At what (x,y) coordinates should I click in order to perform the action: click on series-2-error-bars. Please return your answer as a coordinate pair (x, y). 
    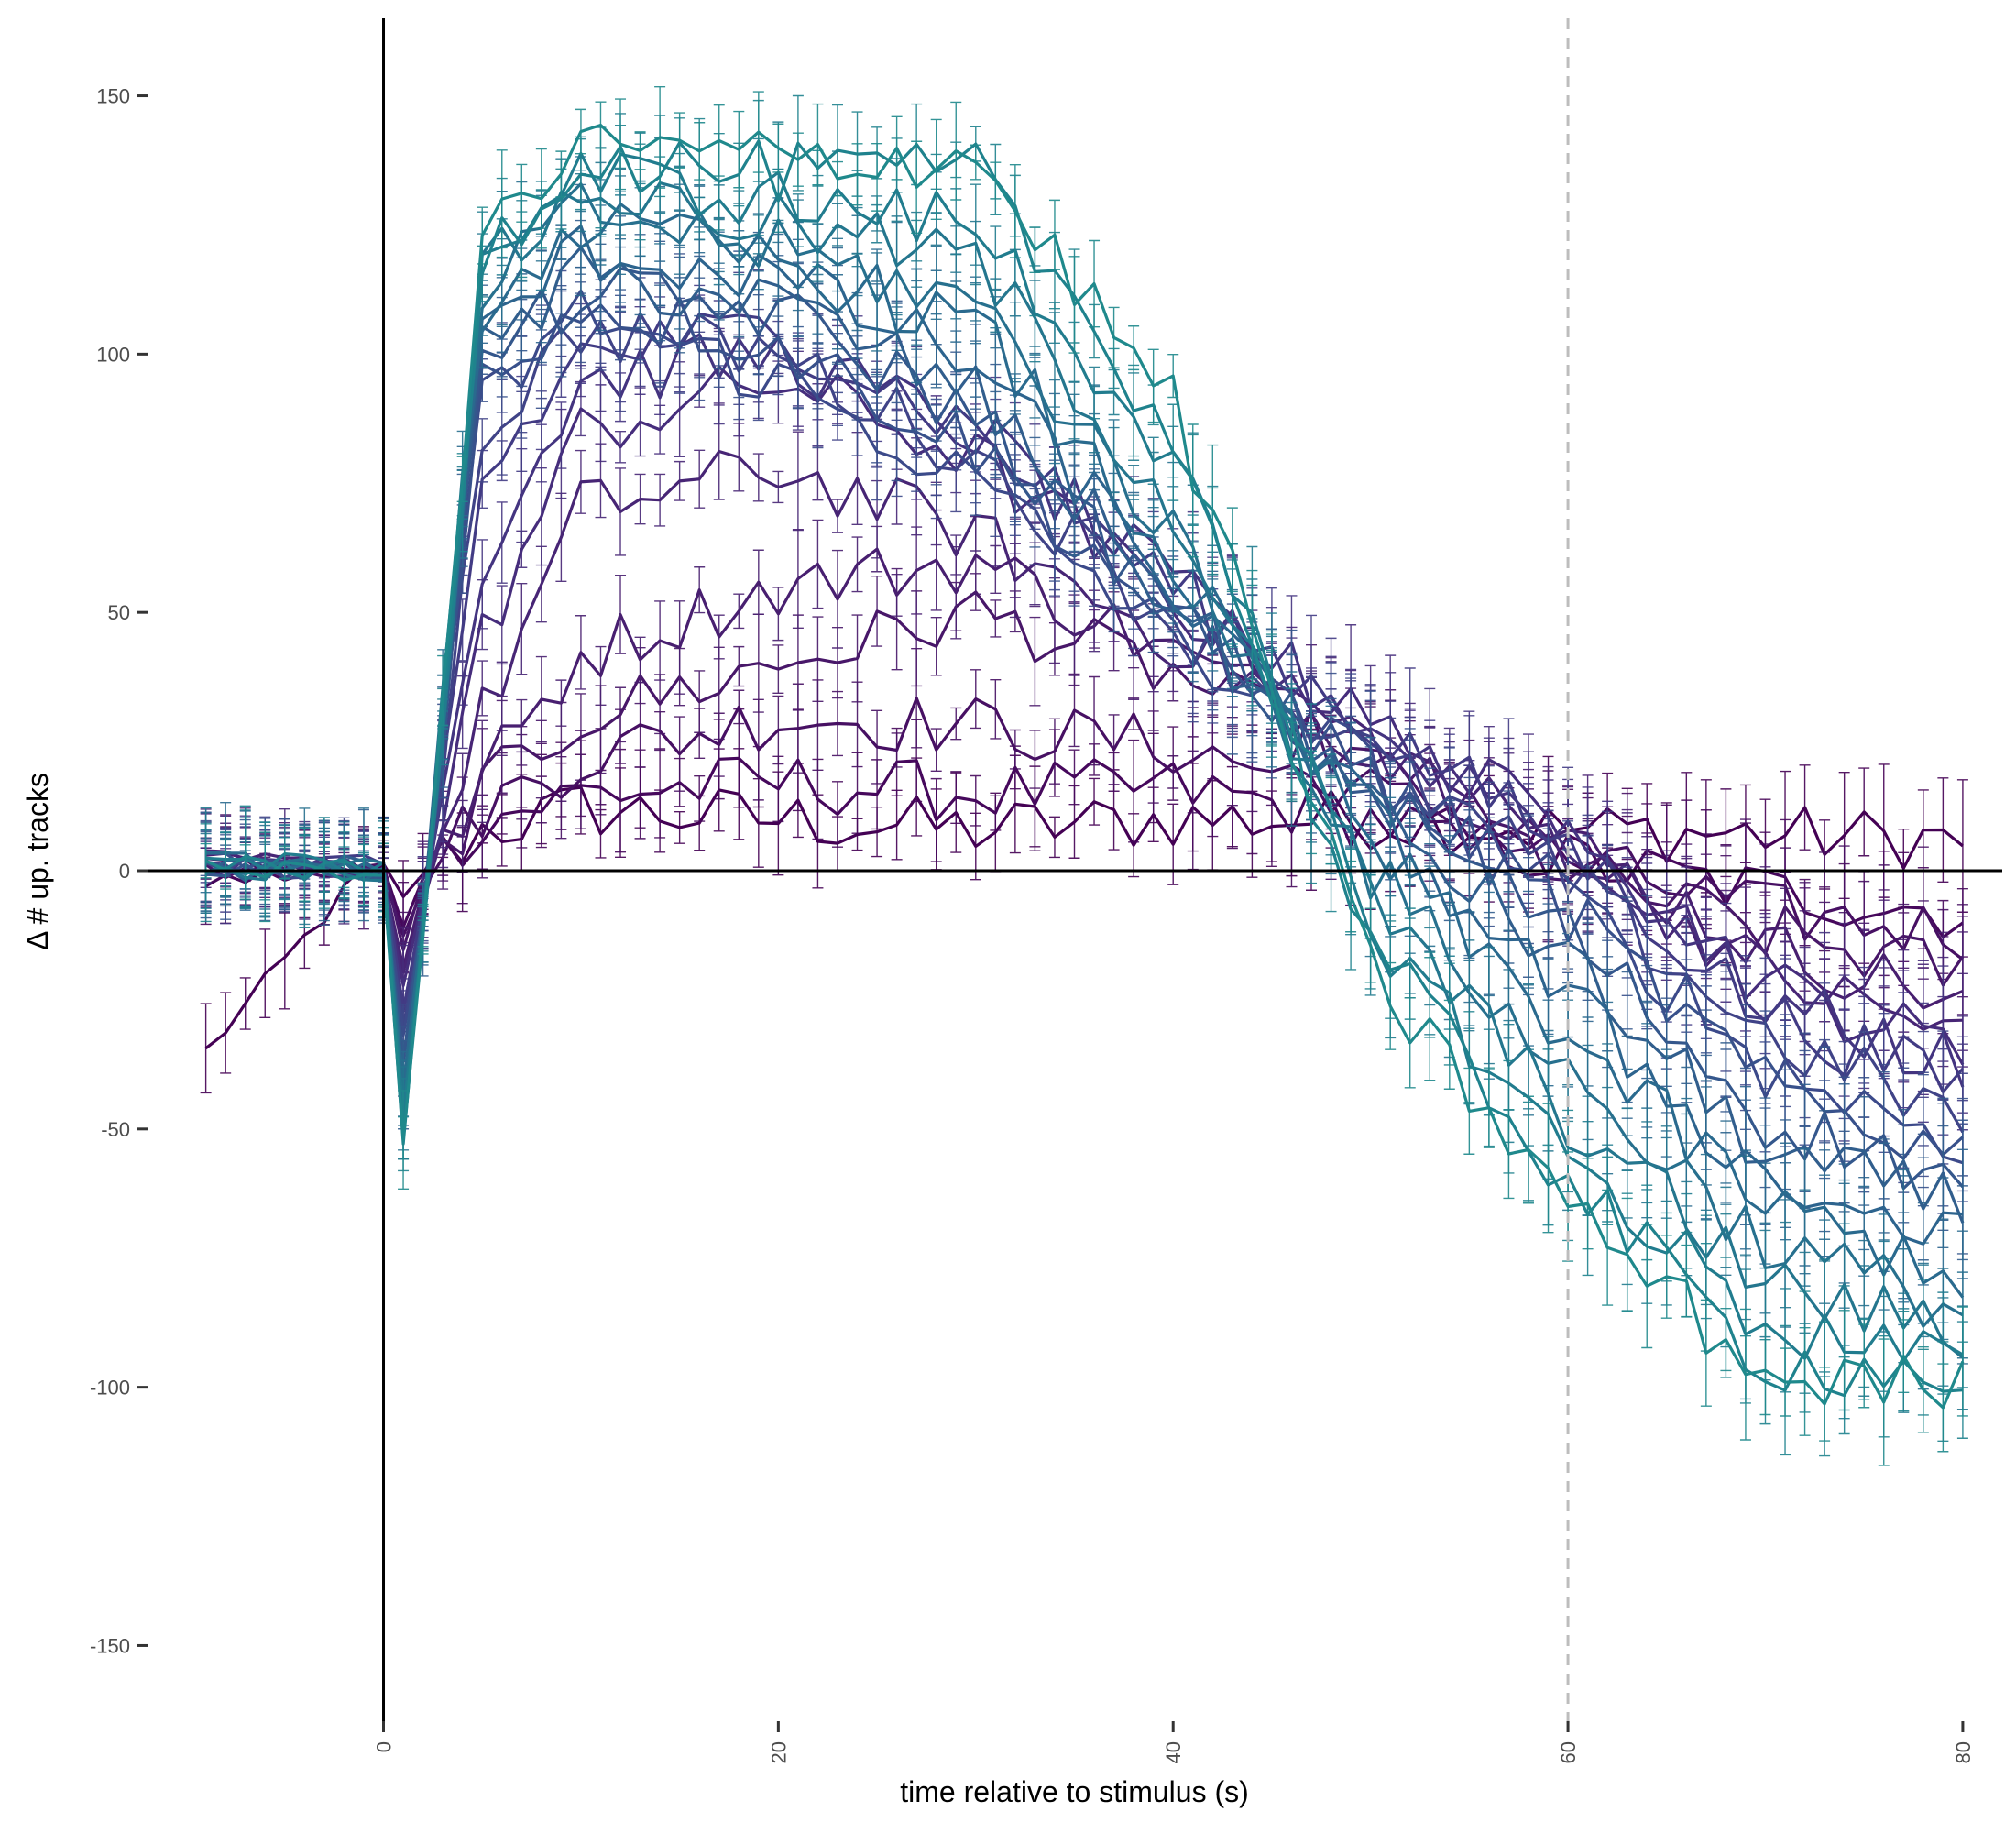
    Looking at the image, I should click on (1084, 848).